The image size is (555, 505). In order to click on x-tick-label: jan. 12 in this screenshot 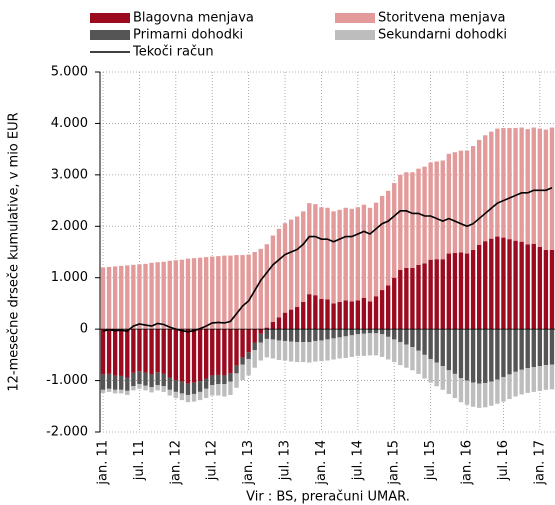, I will do `click(175, 463)`.